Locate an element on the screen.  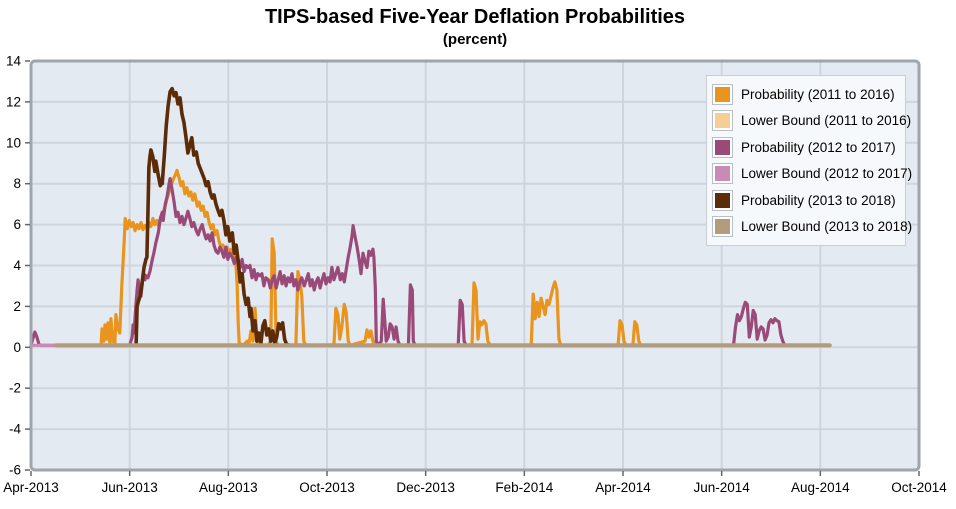
x-axis-tick-label: Aug-2013 is located at coordinates (228, 487).